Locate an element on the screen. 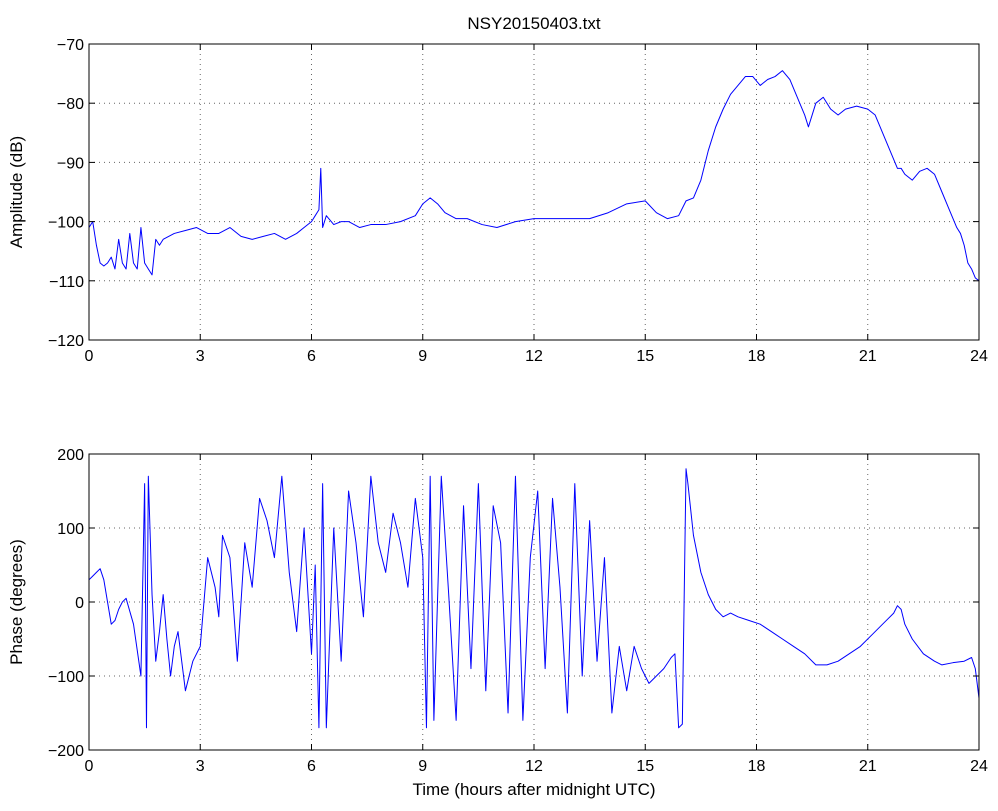  amplitude-ylabel: Amplitude (dB) is located at coordinates (16, 192).